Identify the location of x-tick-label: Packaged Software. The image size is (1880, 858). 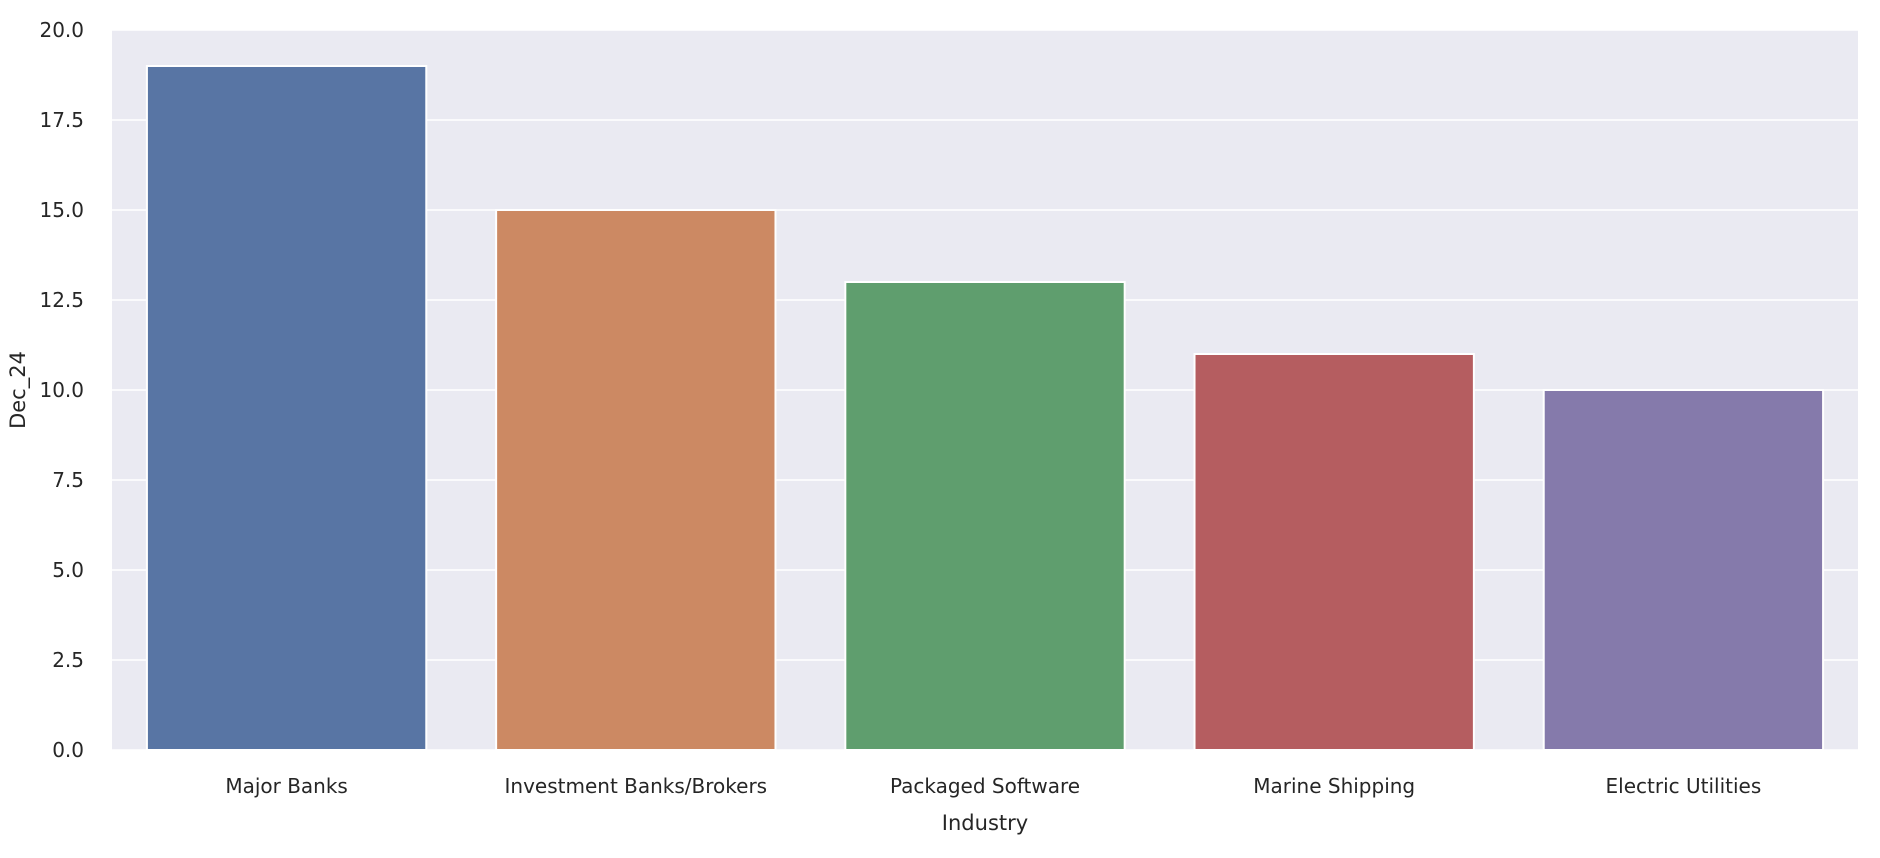
(985, 786).